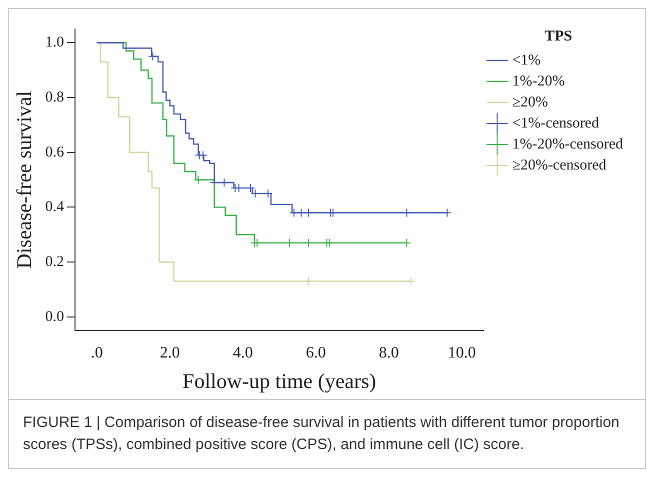  What do you see at coordinates (54, 152) in the screenshot?
I see `y-tick-label: 0.6` at bounding box center [54, 152].